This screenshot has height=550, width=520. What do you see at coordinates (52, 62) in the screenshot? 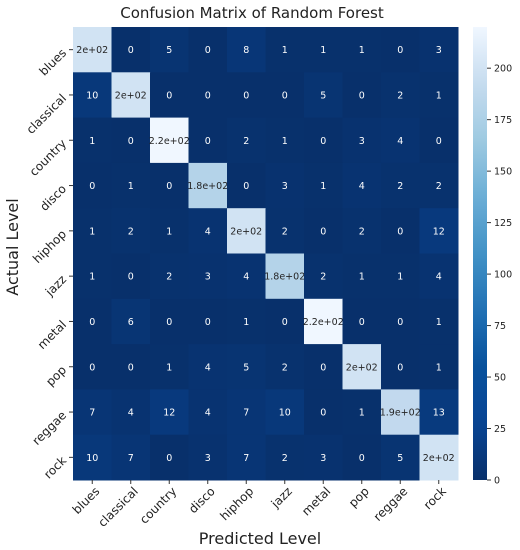
I see `y-tick-label: blues` at bounding box center [52, 62].